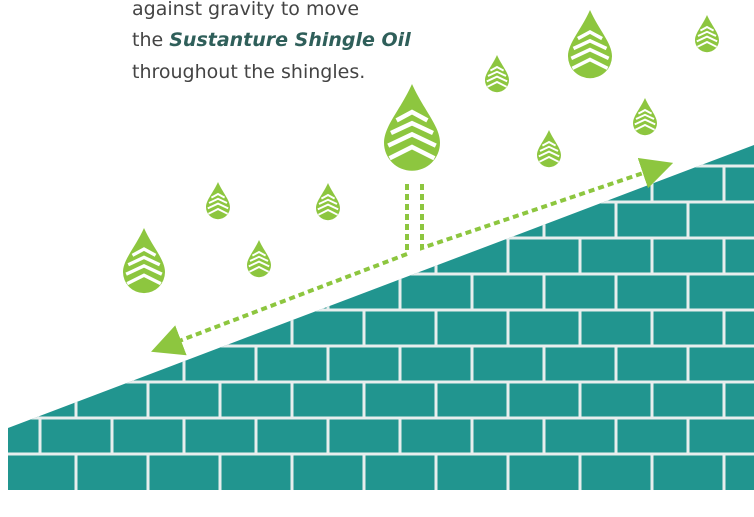  I want to click on caption-line: against gravity to move, so click(245, 10).